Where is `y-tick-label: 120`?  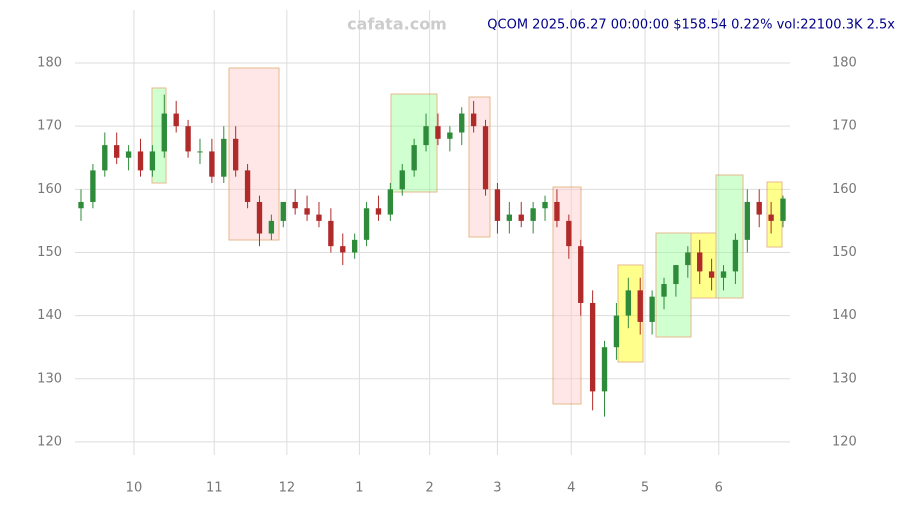 y-tick-label: 120 is located at coordinates (49, 441).